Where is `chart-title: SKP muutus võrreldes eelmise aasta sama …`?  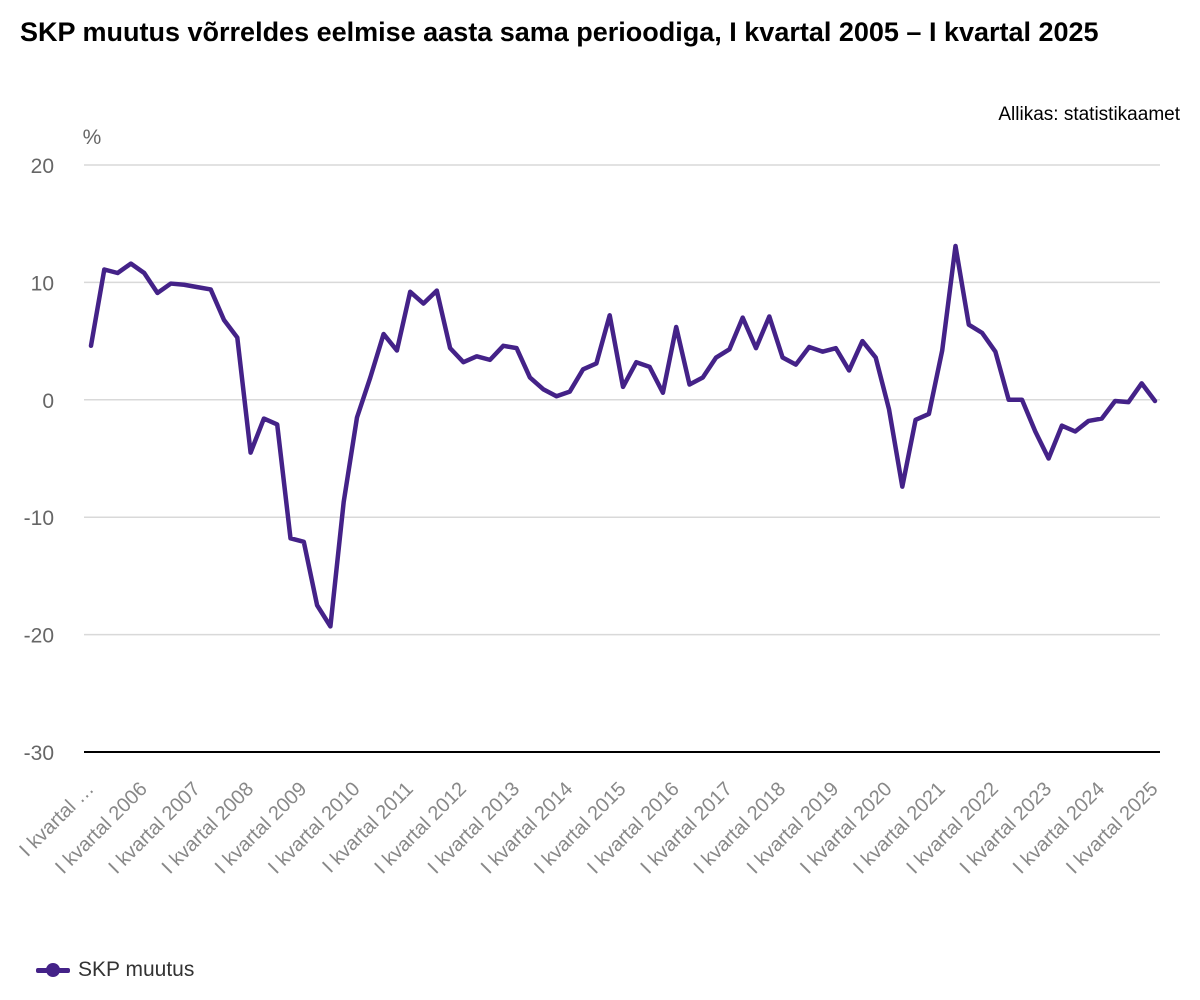 chart-title: SKP muutus võrreldes eelmise aasta sama … is located at coordinates (559, 32).